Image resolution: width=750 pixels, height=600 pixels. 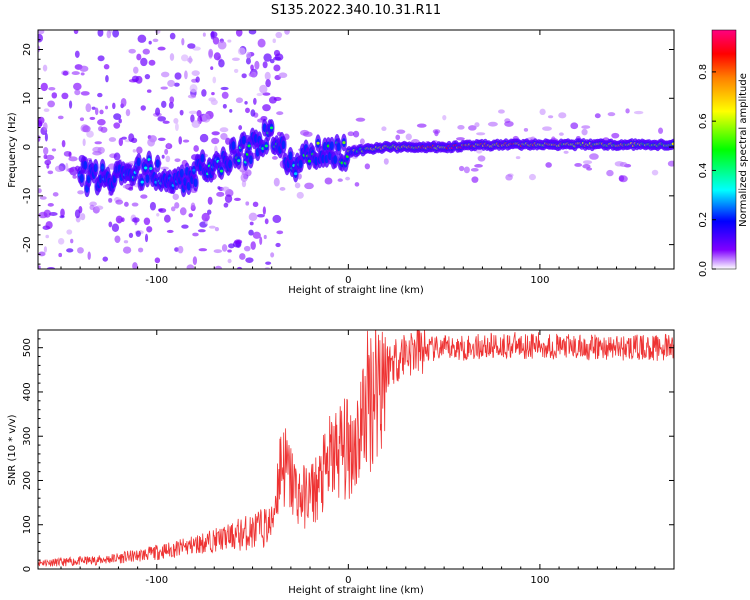 I want to click on y-tick-label: -20, so click(x=27, y=244).